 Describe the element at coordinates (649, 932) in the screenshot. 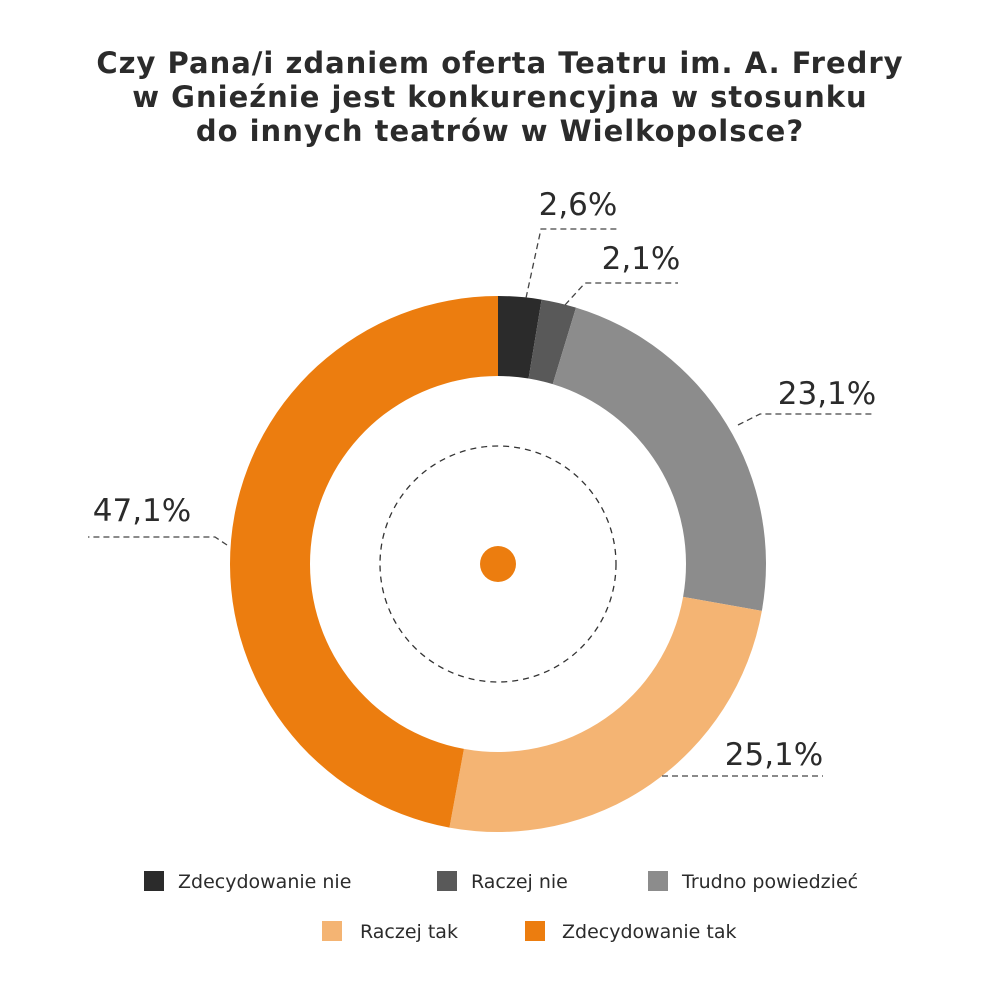

I see `legend-label-zdecydowanie-tak: Zdecydowanie tak` at that location.